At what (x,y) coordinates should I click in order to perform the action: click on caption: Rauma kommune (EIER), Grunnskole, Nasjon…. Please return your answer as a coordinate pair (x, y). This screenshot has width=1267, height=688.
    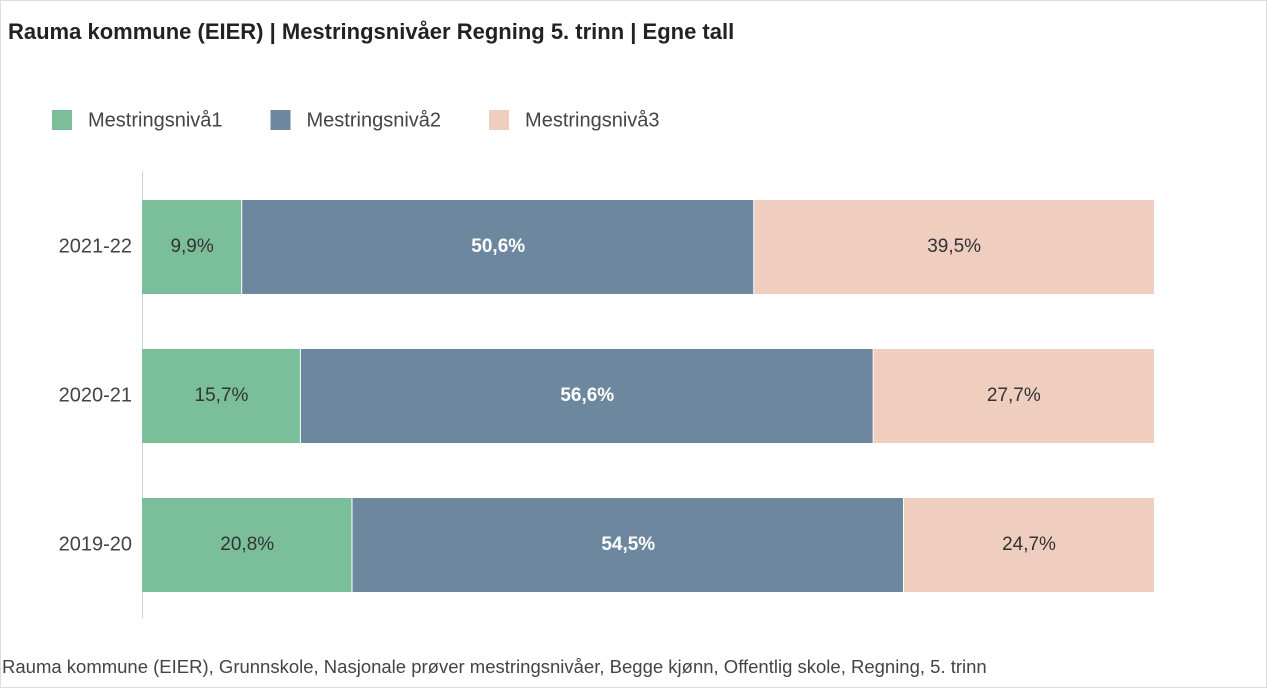
    Looking at the image, I should click on (494, 666).